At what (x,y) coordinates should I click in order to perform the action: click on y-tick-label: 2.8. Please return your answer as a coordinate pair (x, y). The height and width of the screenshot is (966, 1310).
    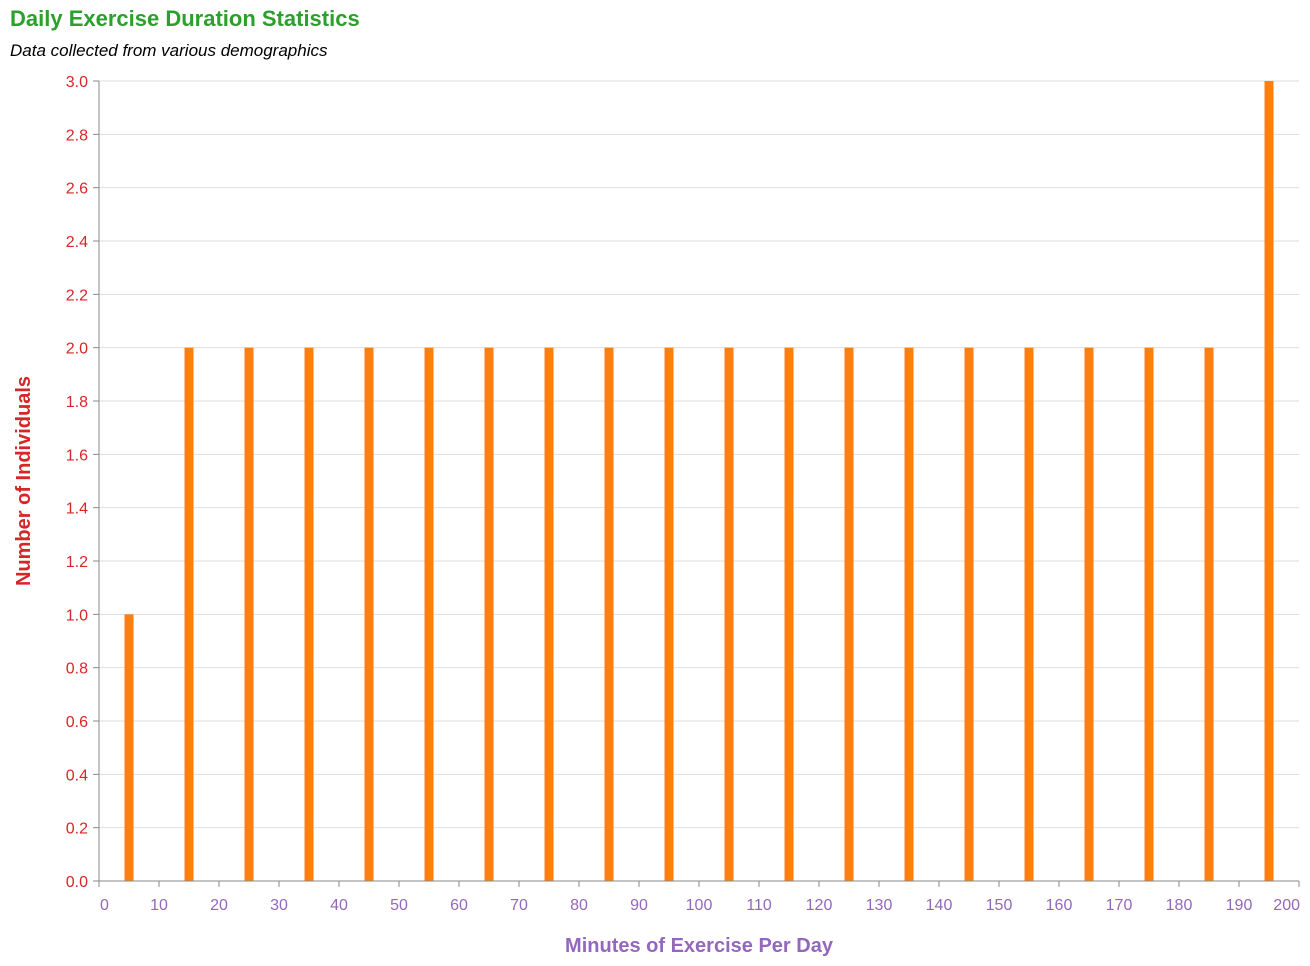
    Looking at the image, I should click on (77, 135).